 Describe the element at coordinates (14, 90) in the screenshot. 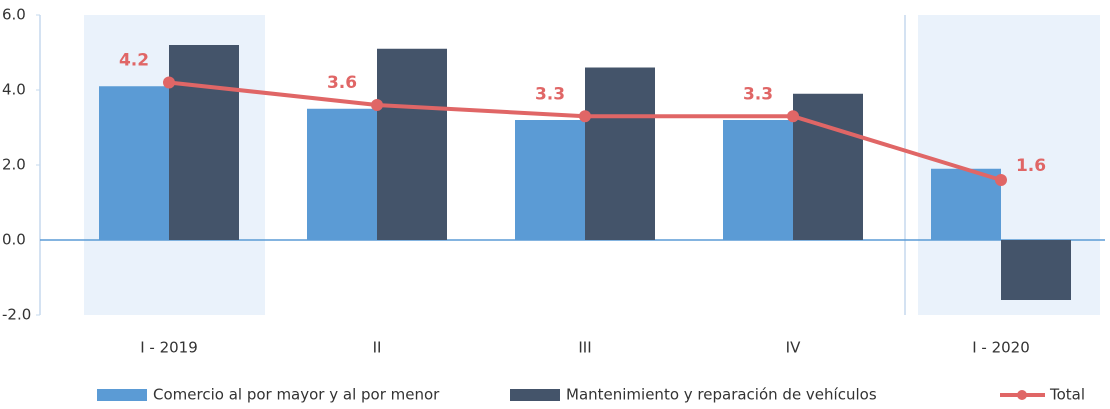

I see `y-tick-label: 4.0` at that location.